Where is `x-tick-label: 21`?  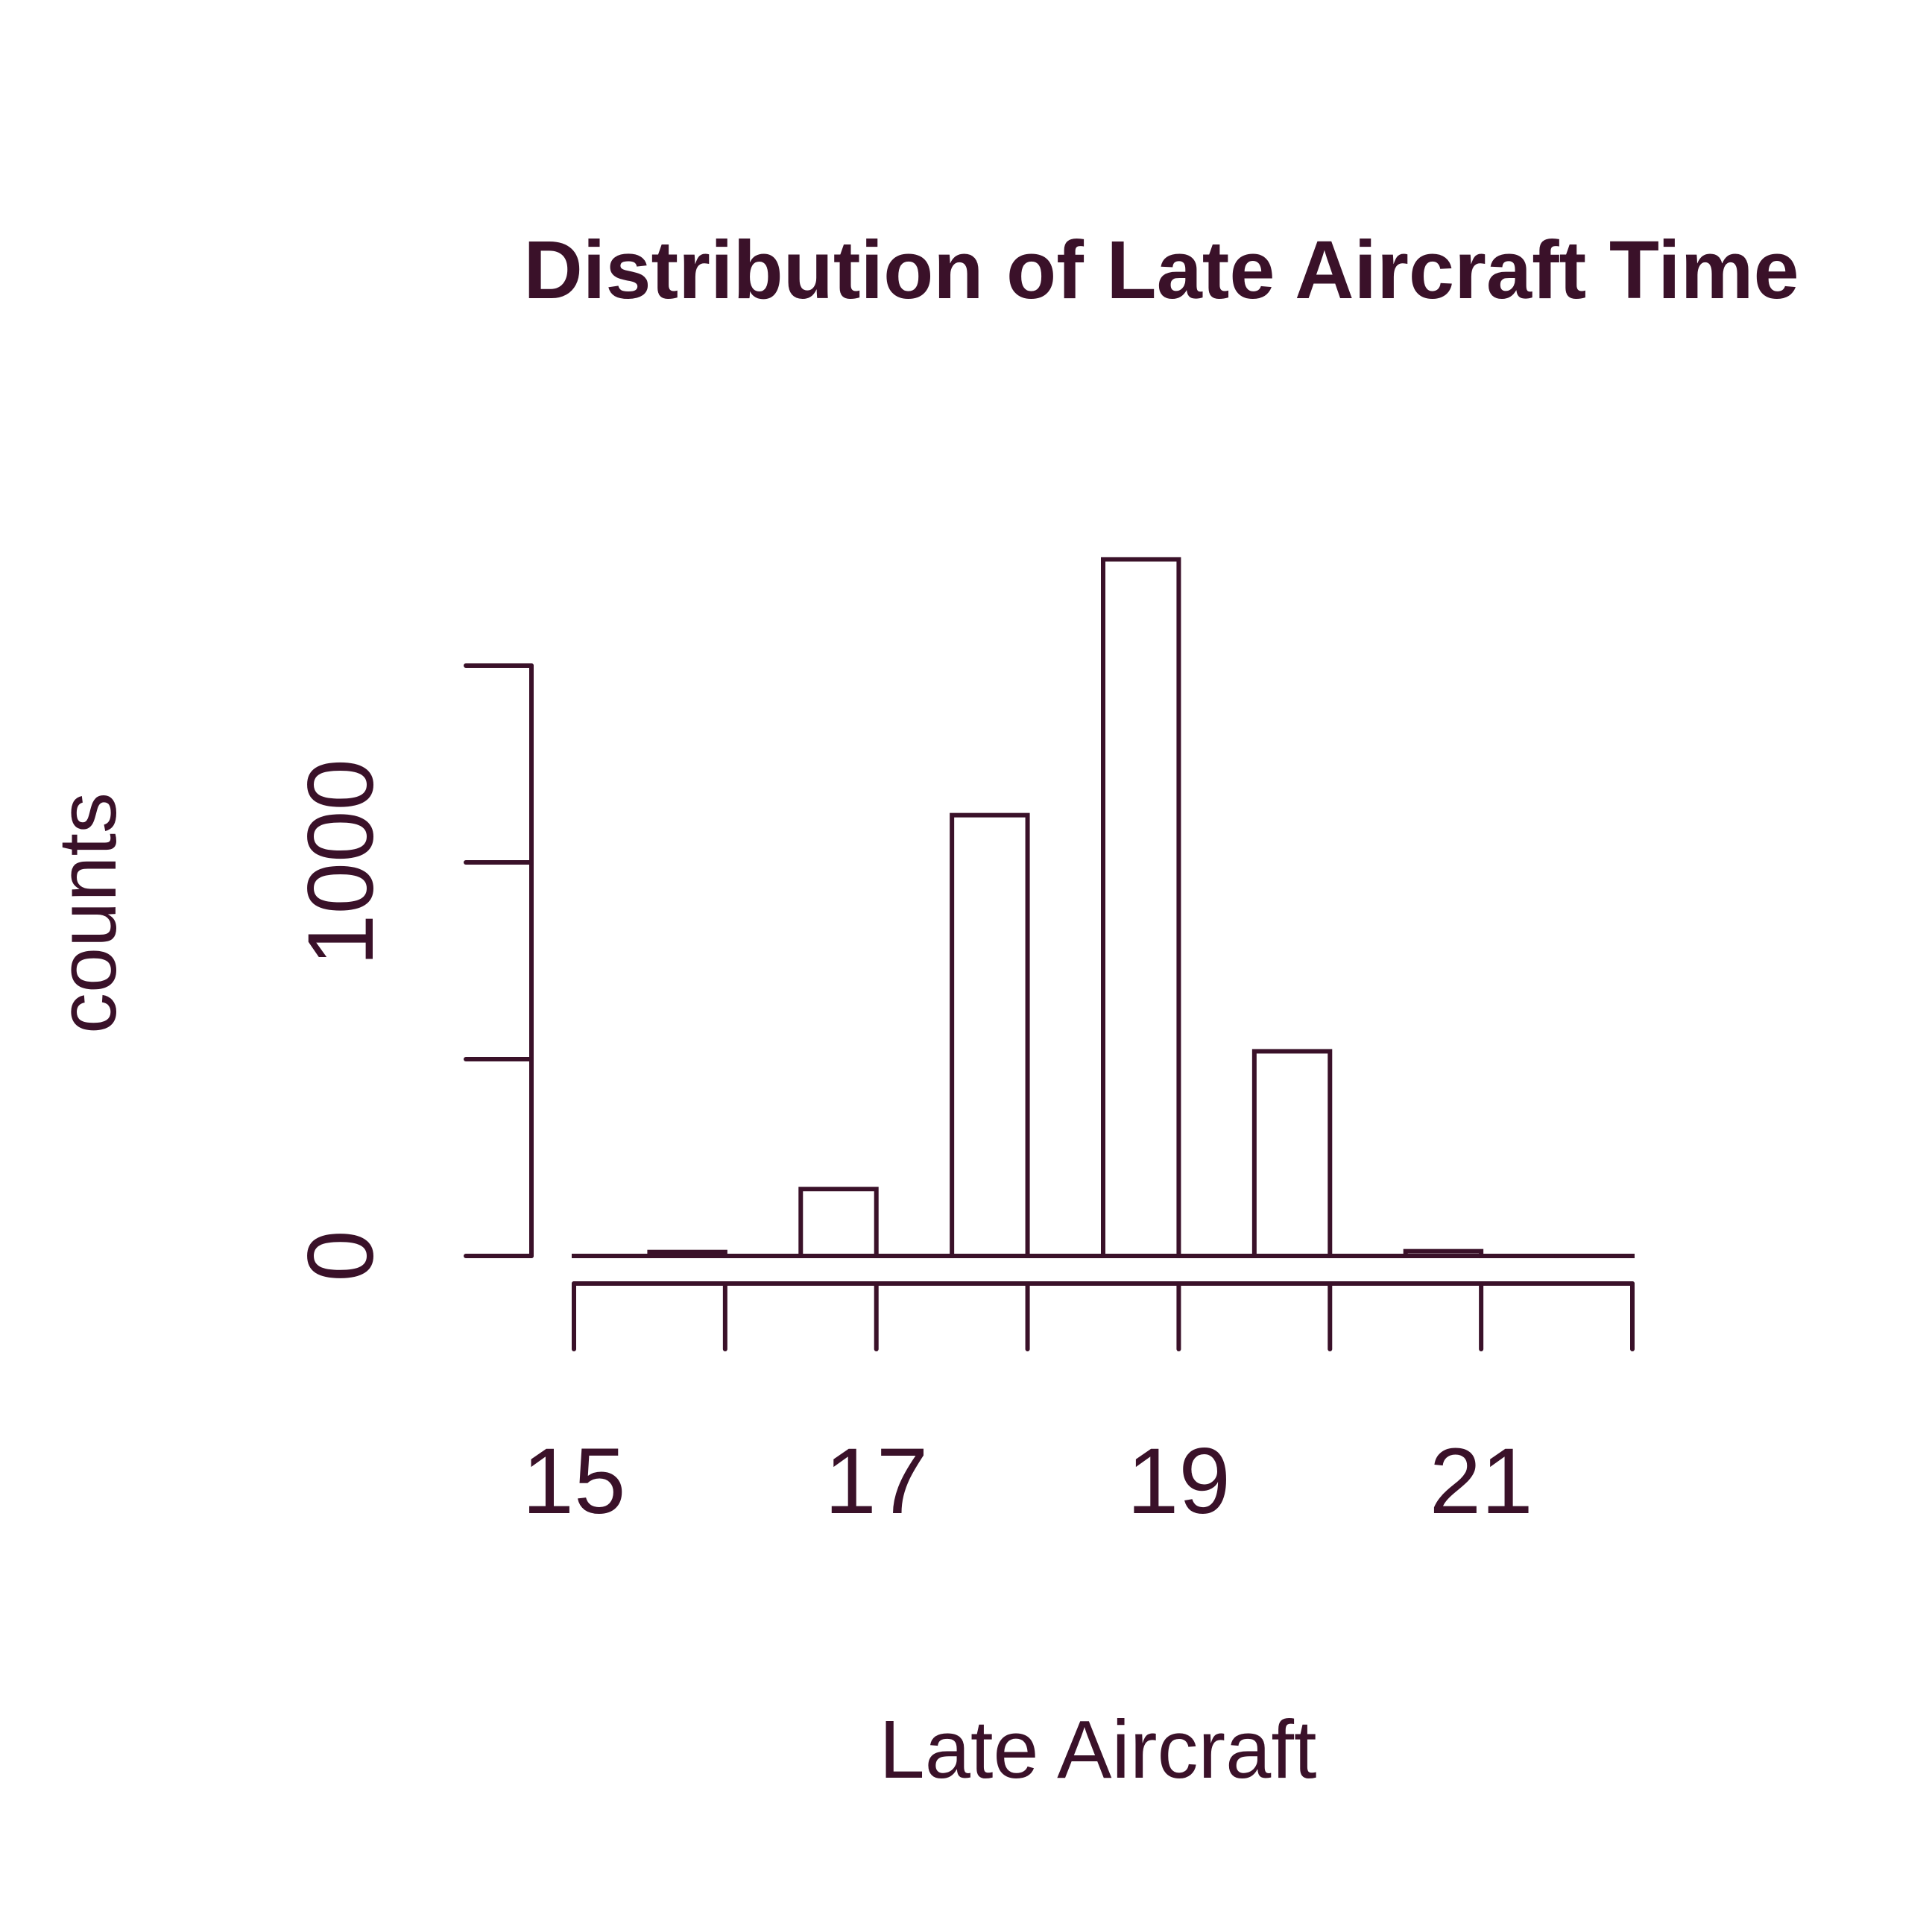 x-tick-label: 21 is located at coordinates (1481, 1481).